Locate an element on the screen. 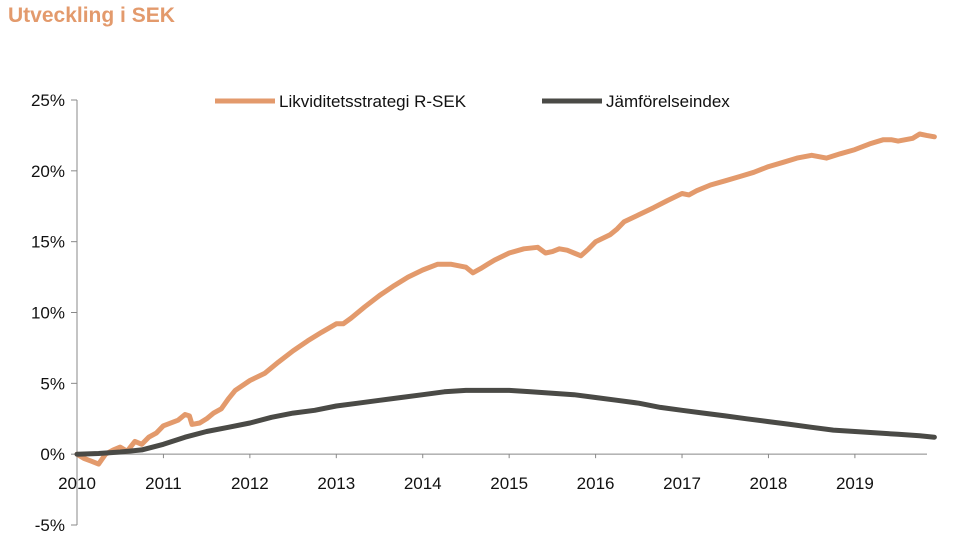  x-tick-label: 2011 is located at coordinates (163, 483).